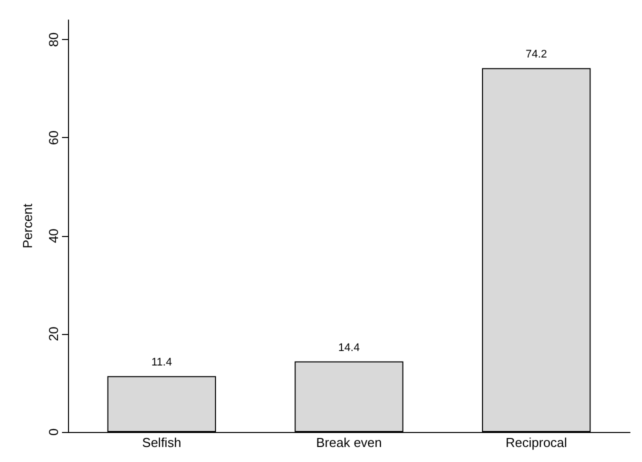  I want to click on y-tick-label: 0, so click(53, 432).